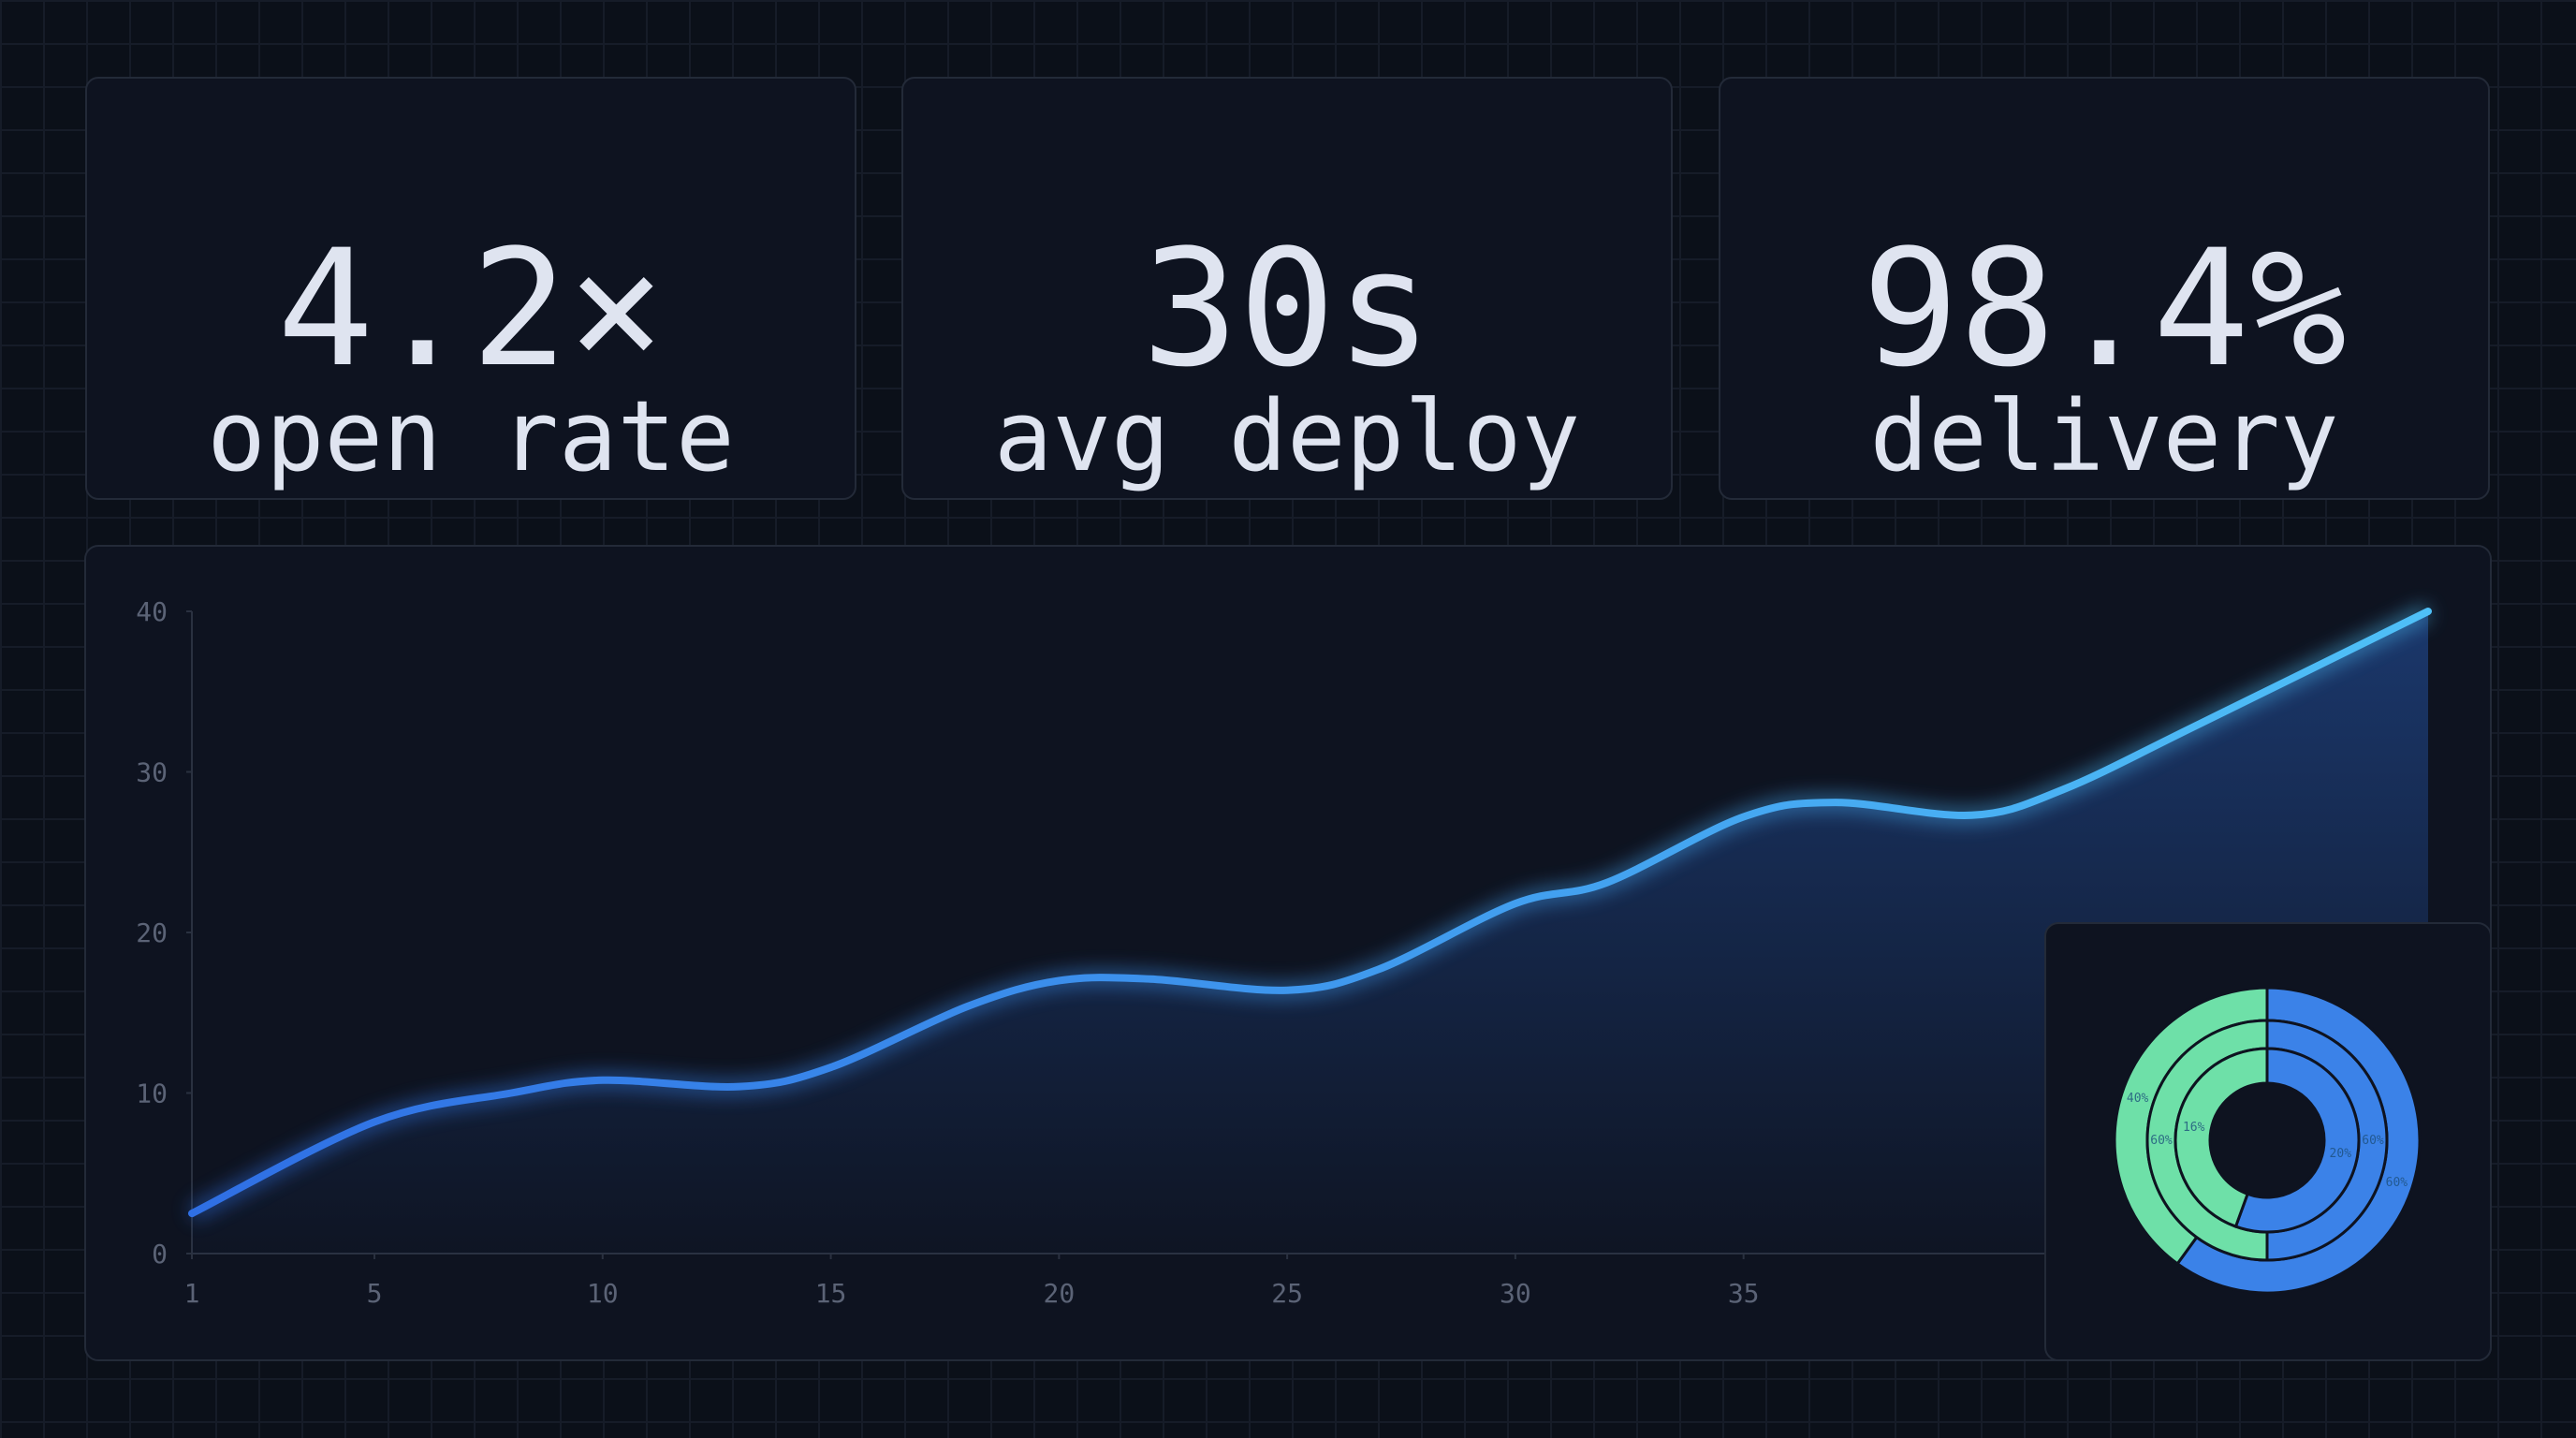 The width and height of the screenshot is (2576, 1438). I want to click on y-tick-label: 30, so click(152, 772).